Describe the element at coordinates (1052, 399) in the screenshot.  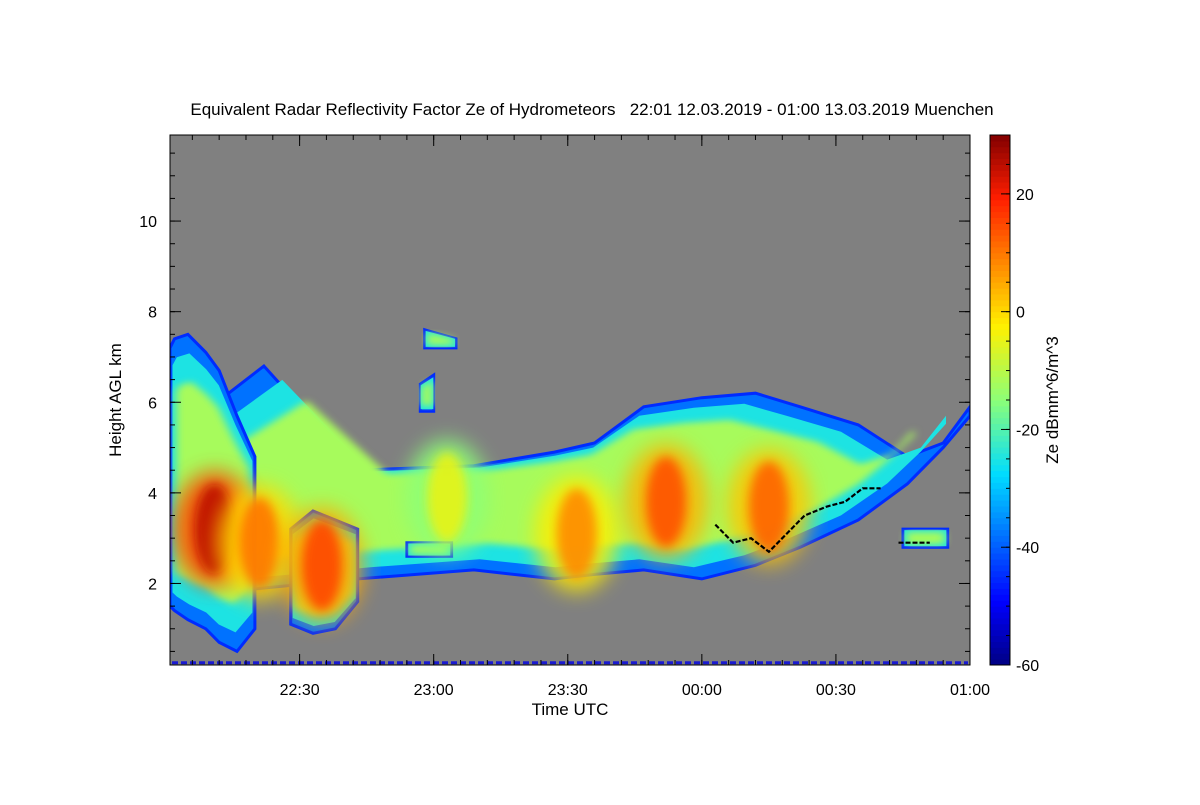
I see `colorbar-label: Ze dBmm^6/m^3` at that location.